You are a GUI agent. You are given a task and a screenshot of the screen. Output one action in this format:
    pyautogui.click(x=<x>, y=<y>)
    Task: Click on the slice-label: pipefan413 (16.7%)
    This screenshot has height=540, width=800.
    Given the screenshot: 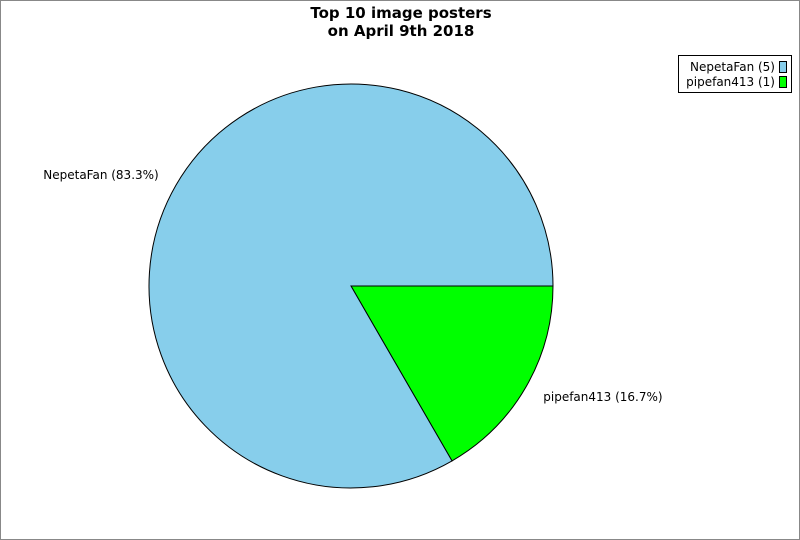 What is the action you would take?
    pyautogui.click(x=602, y=397)
    